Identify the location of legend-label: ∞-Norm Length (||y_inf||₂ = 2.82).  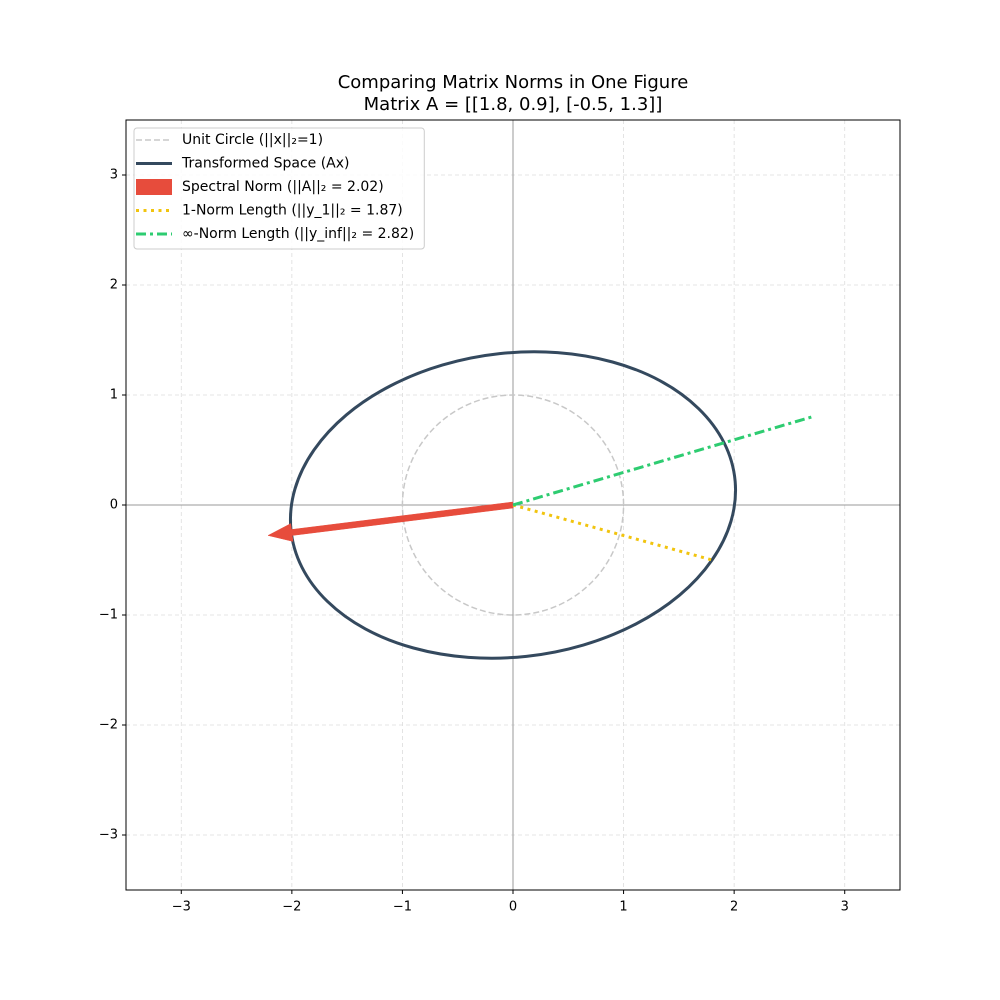
(298, 234).